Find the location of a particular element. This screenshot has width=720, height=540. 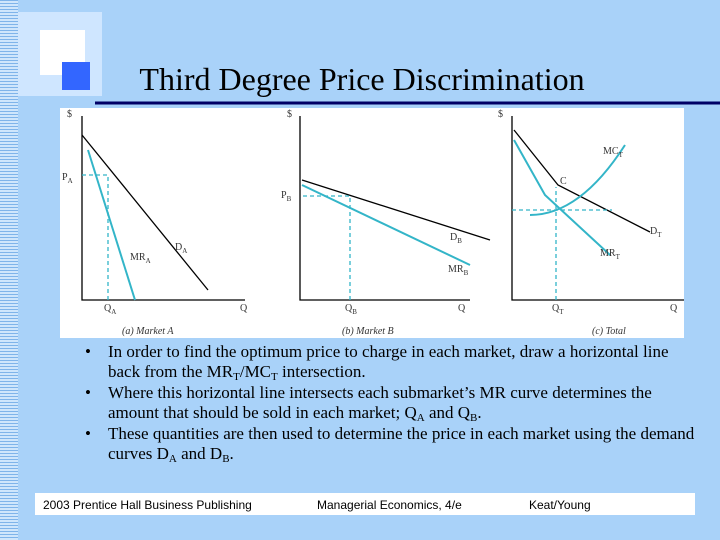

price-label: PA is located at coordinates (67, 178).